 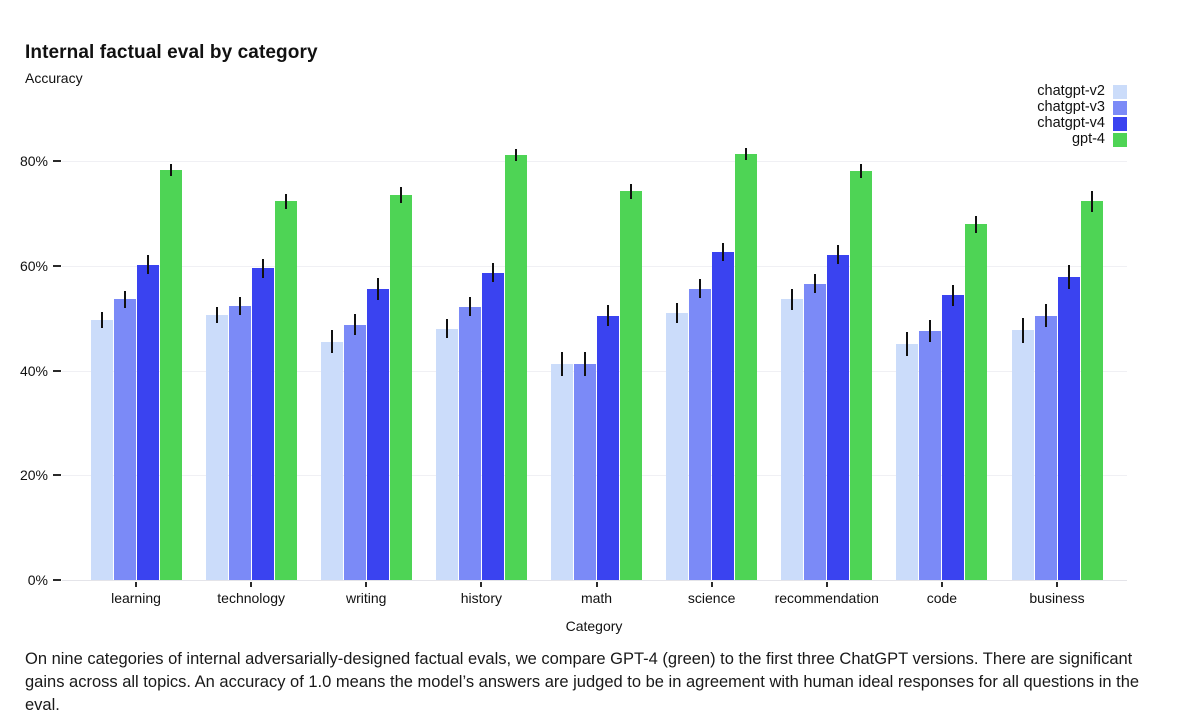 What do you see at coordinates (1082, 107) in the screenshot?
I see `legend-item-chatgpt-v3: chatgpt-v3` at bounding box center [1082, 107].